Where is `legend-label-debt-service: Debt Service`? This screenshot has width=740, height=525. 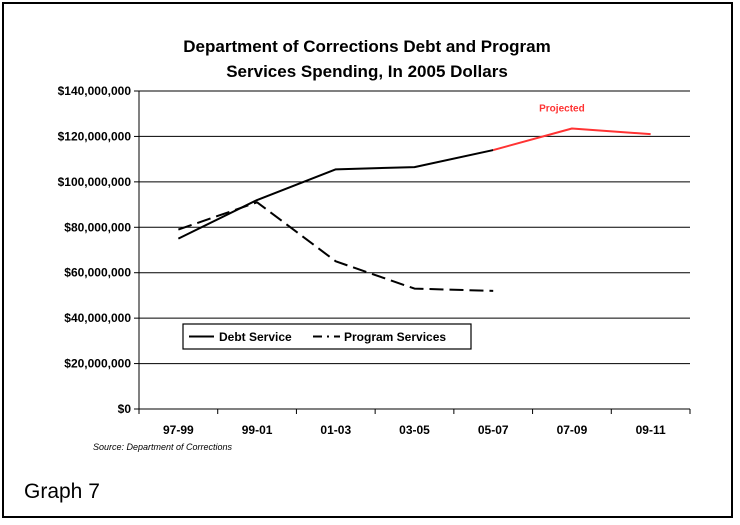
legend-label-debt-service: Debt Service is located at coordinates (255, 337).